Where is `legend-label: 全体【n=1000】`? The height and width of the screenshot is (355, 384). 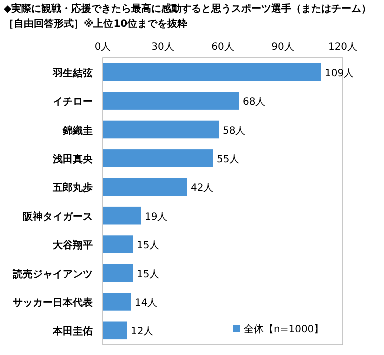 legend-label: 全体【n=1000】 is located at coordinates (284, 330).